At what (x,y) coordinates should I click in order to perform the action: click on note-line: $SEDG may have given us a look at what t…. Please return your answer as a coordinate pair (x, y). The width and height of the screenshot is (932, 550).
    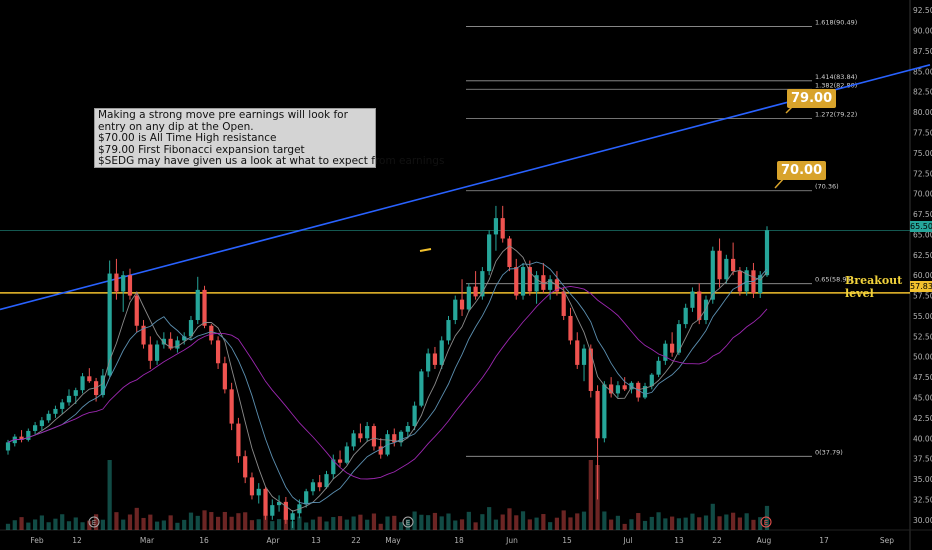
    Looking at the image, I should click on (271, 161).